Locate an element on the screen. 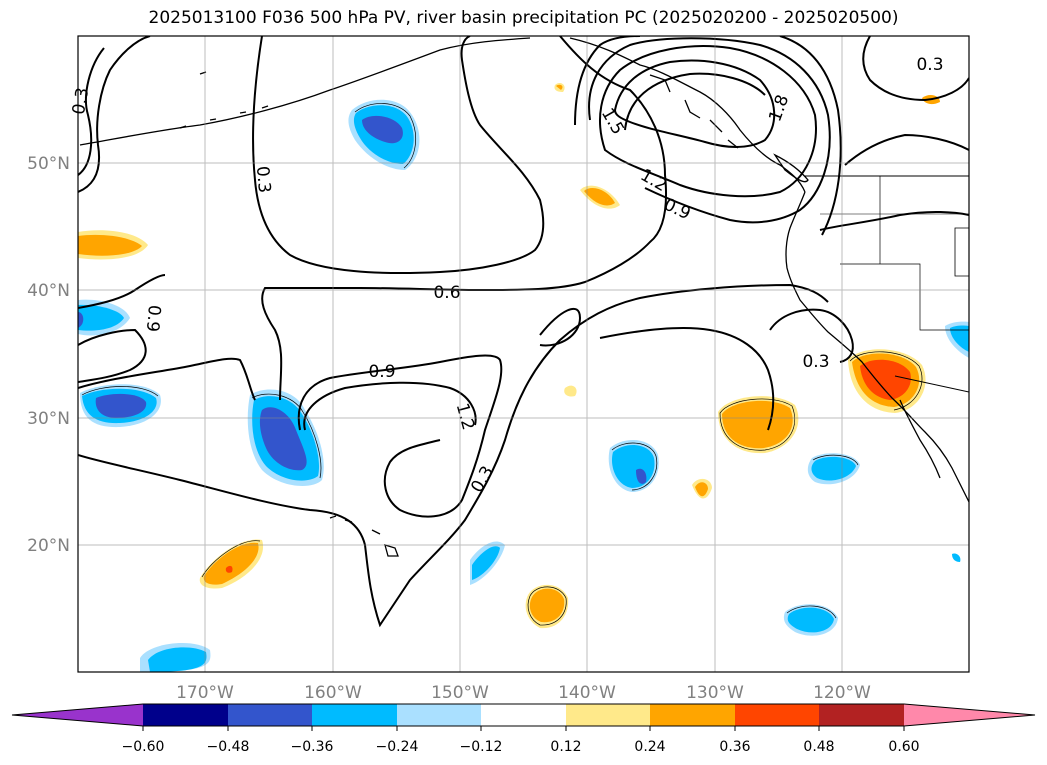 Image resolution: width=1047 pixels, height=765 pixels. lon-labels: 170°W 160°W 150°W 140°W 130°W 120°W is located at coordinates (523, 693).